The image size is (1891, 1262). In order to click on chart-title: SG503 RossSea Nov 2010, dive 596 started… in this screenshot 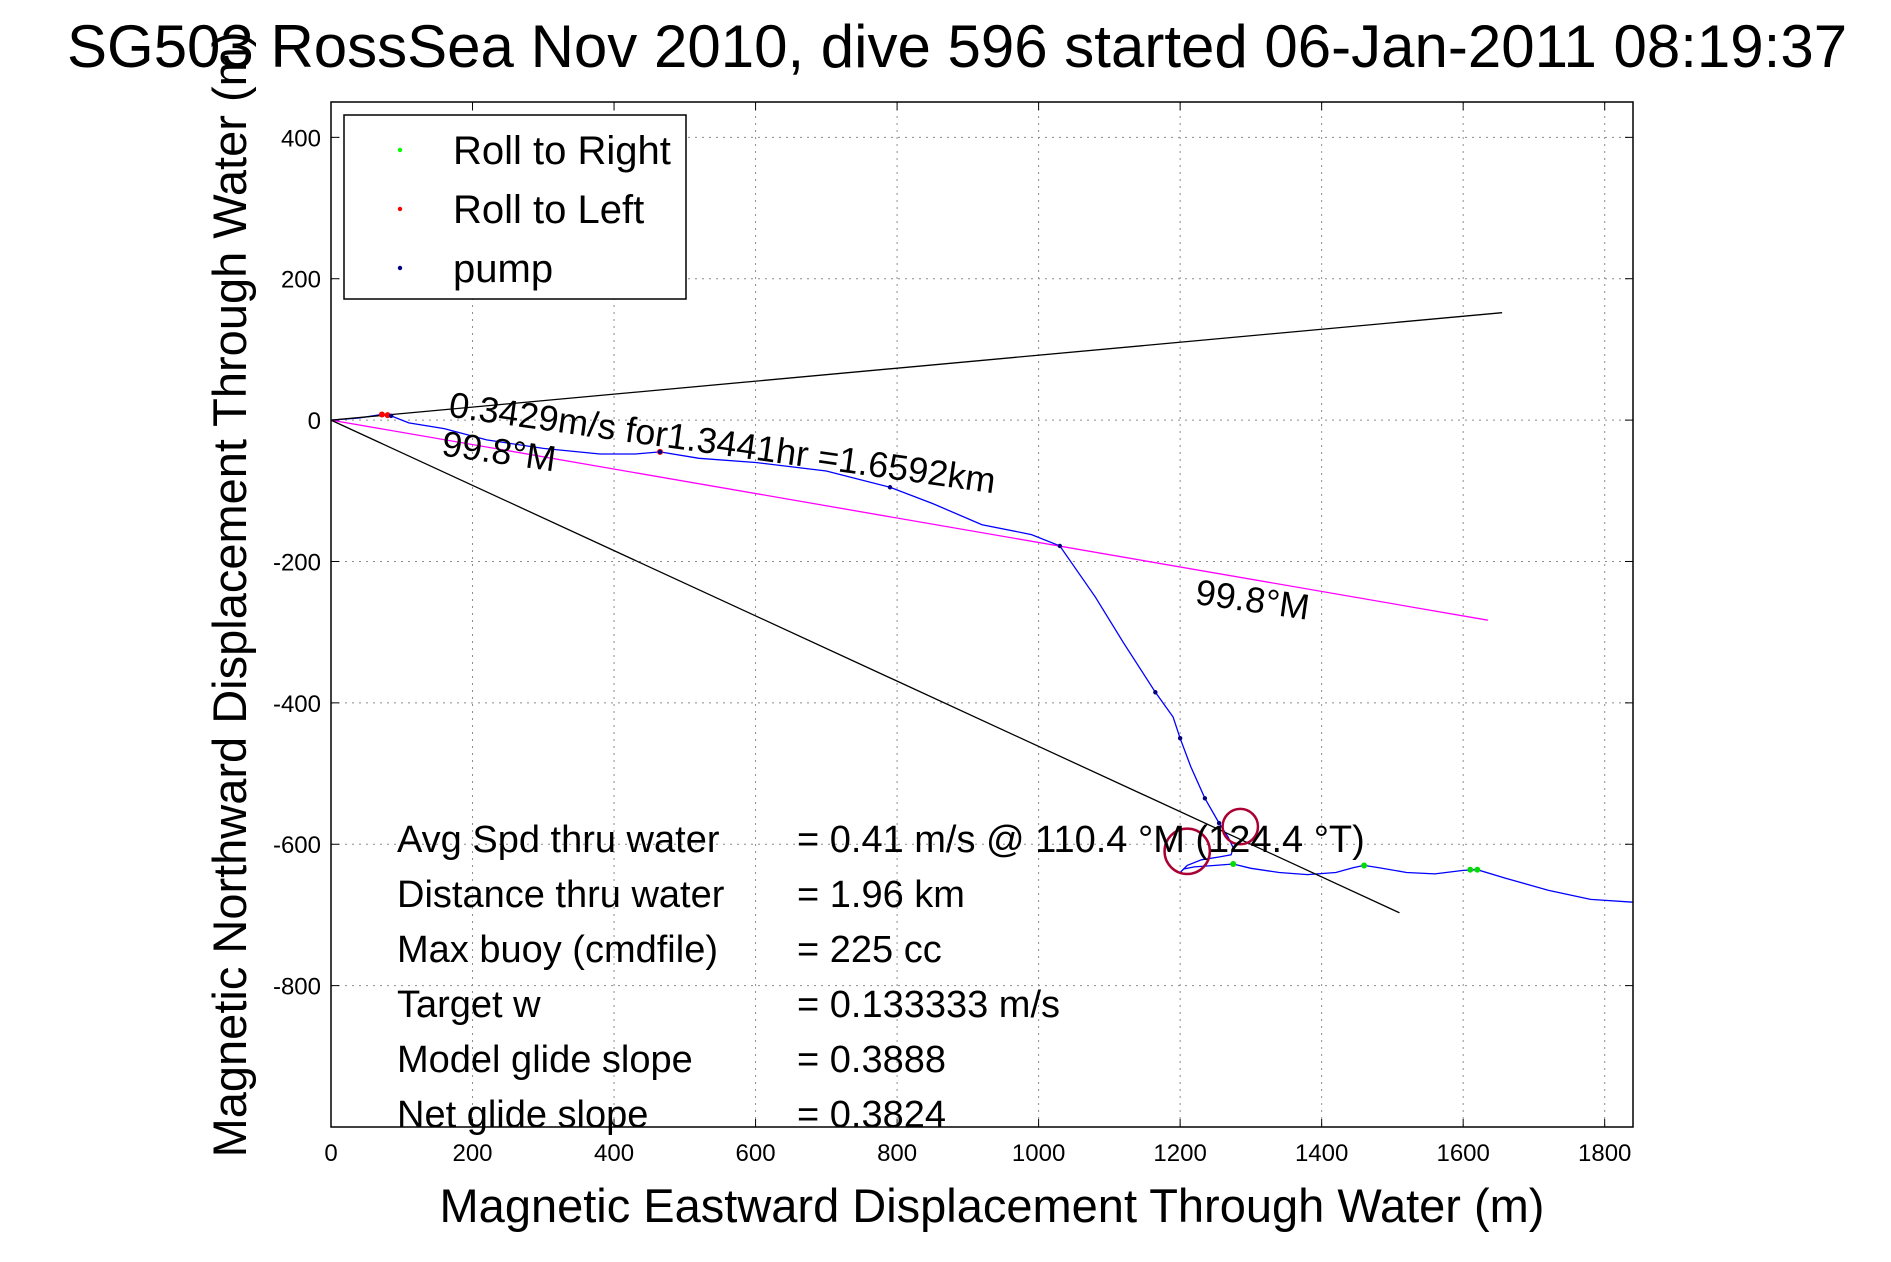, I will do `click(957, 46)`.